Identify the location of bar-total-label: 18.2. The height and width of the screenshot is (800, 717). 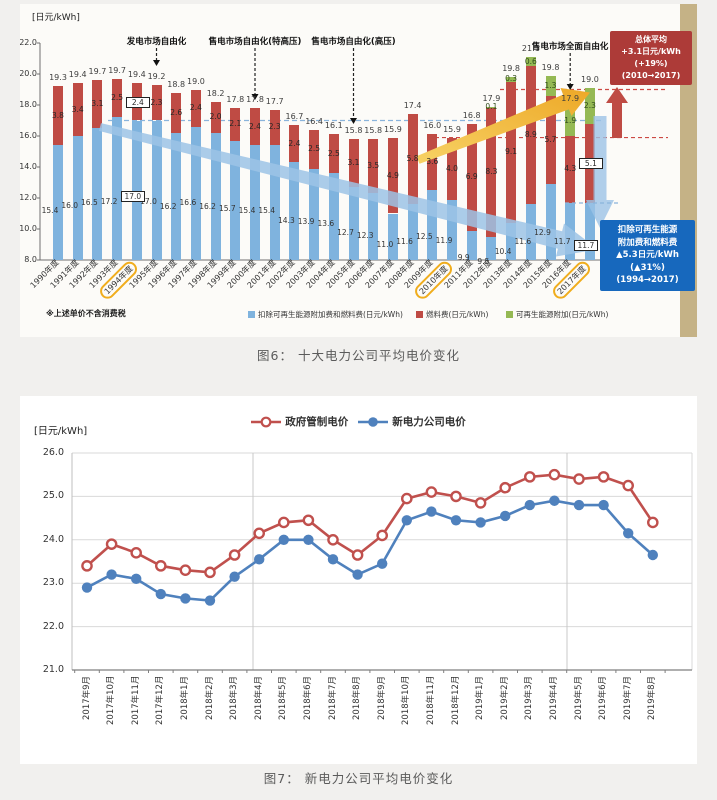
(215, 93).